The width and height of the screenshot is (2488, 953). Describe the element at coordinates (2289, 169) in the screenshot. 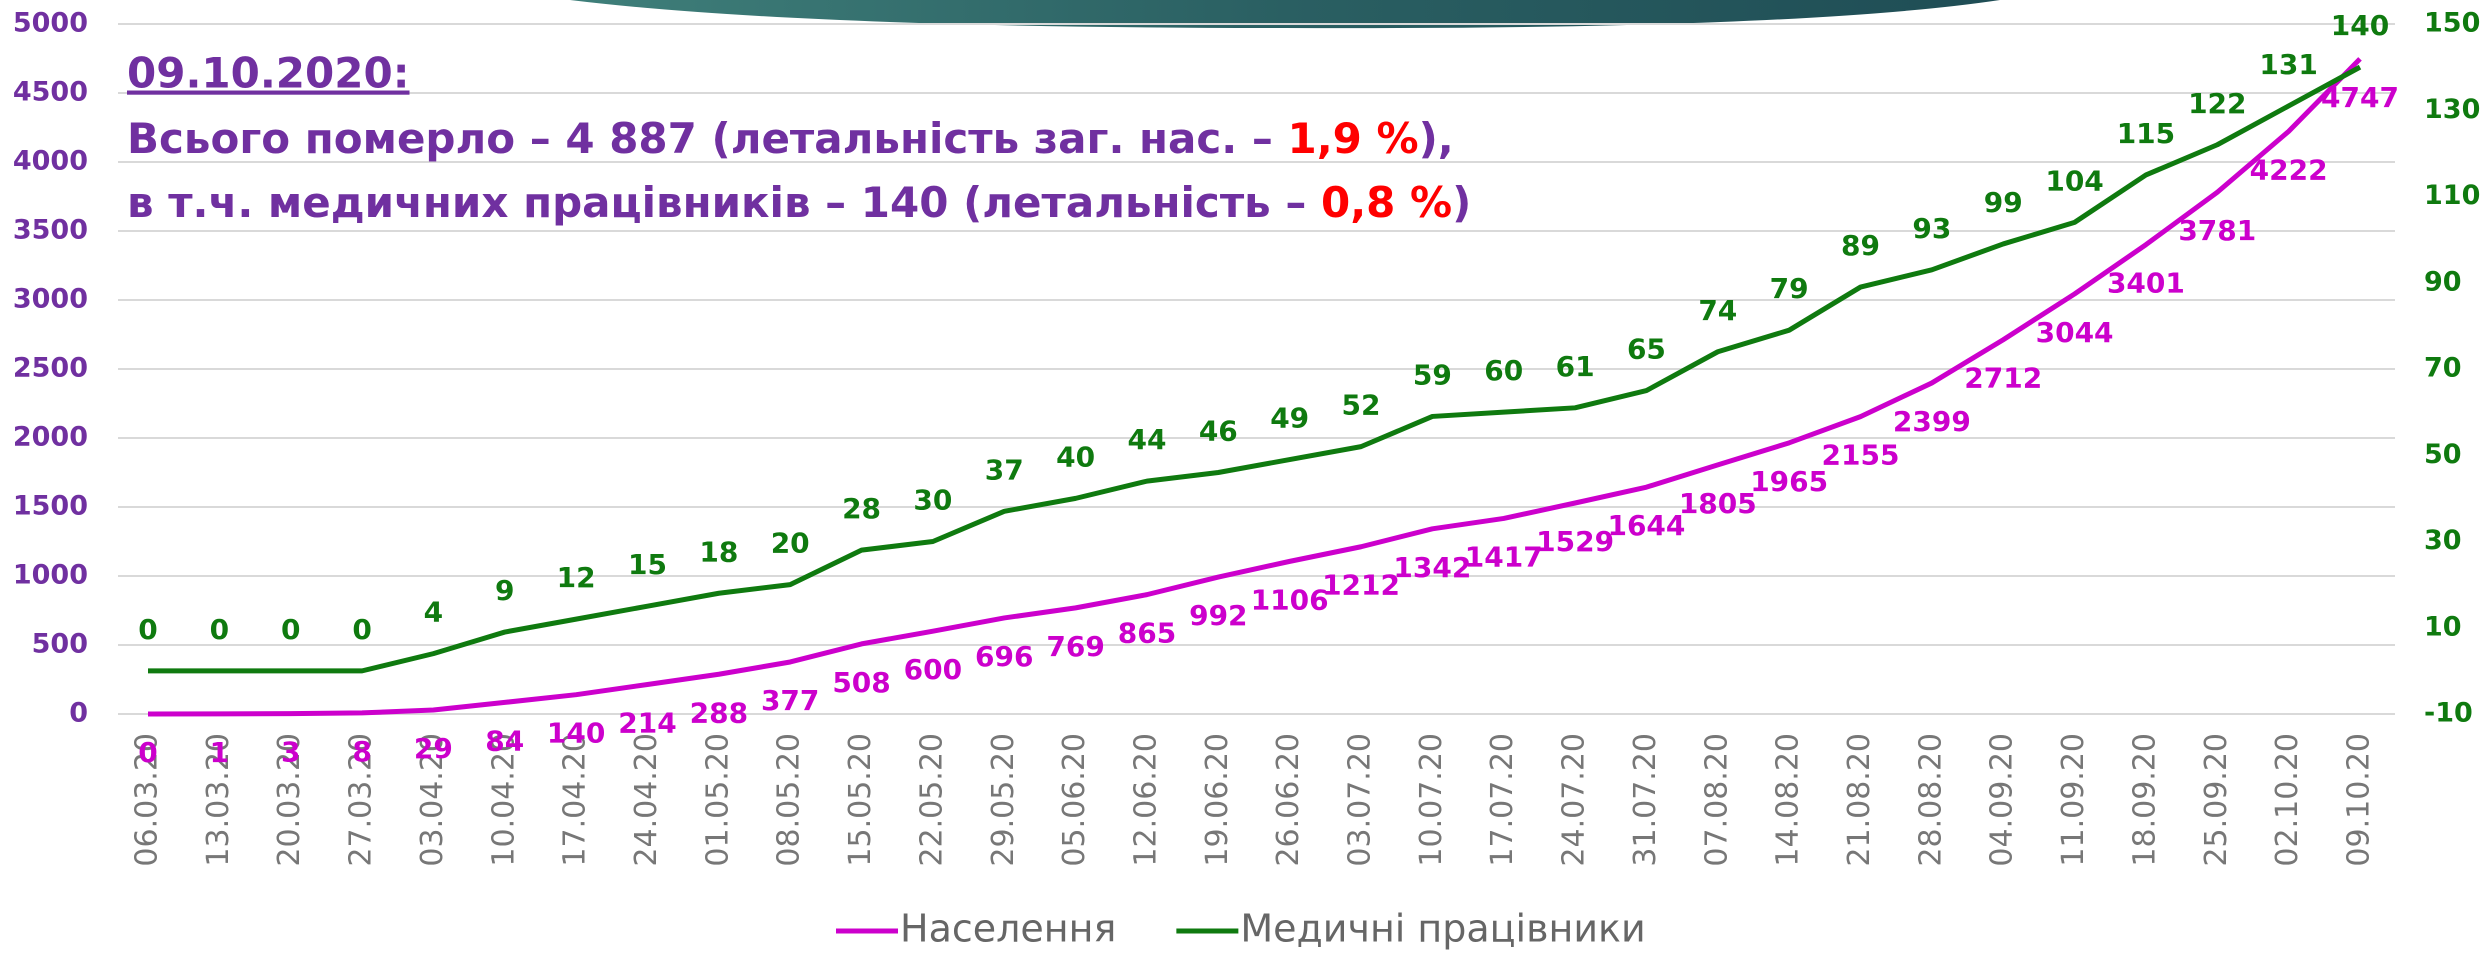

I see `data-label: 4222` at that location.